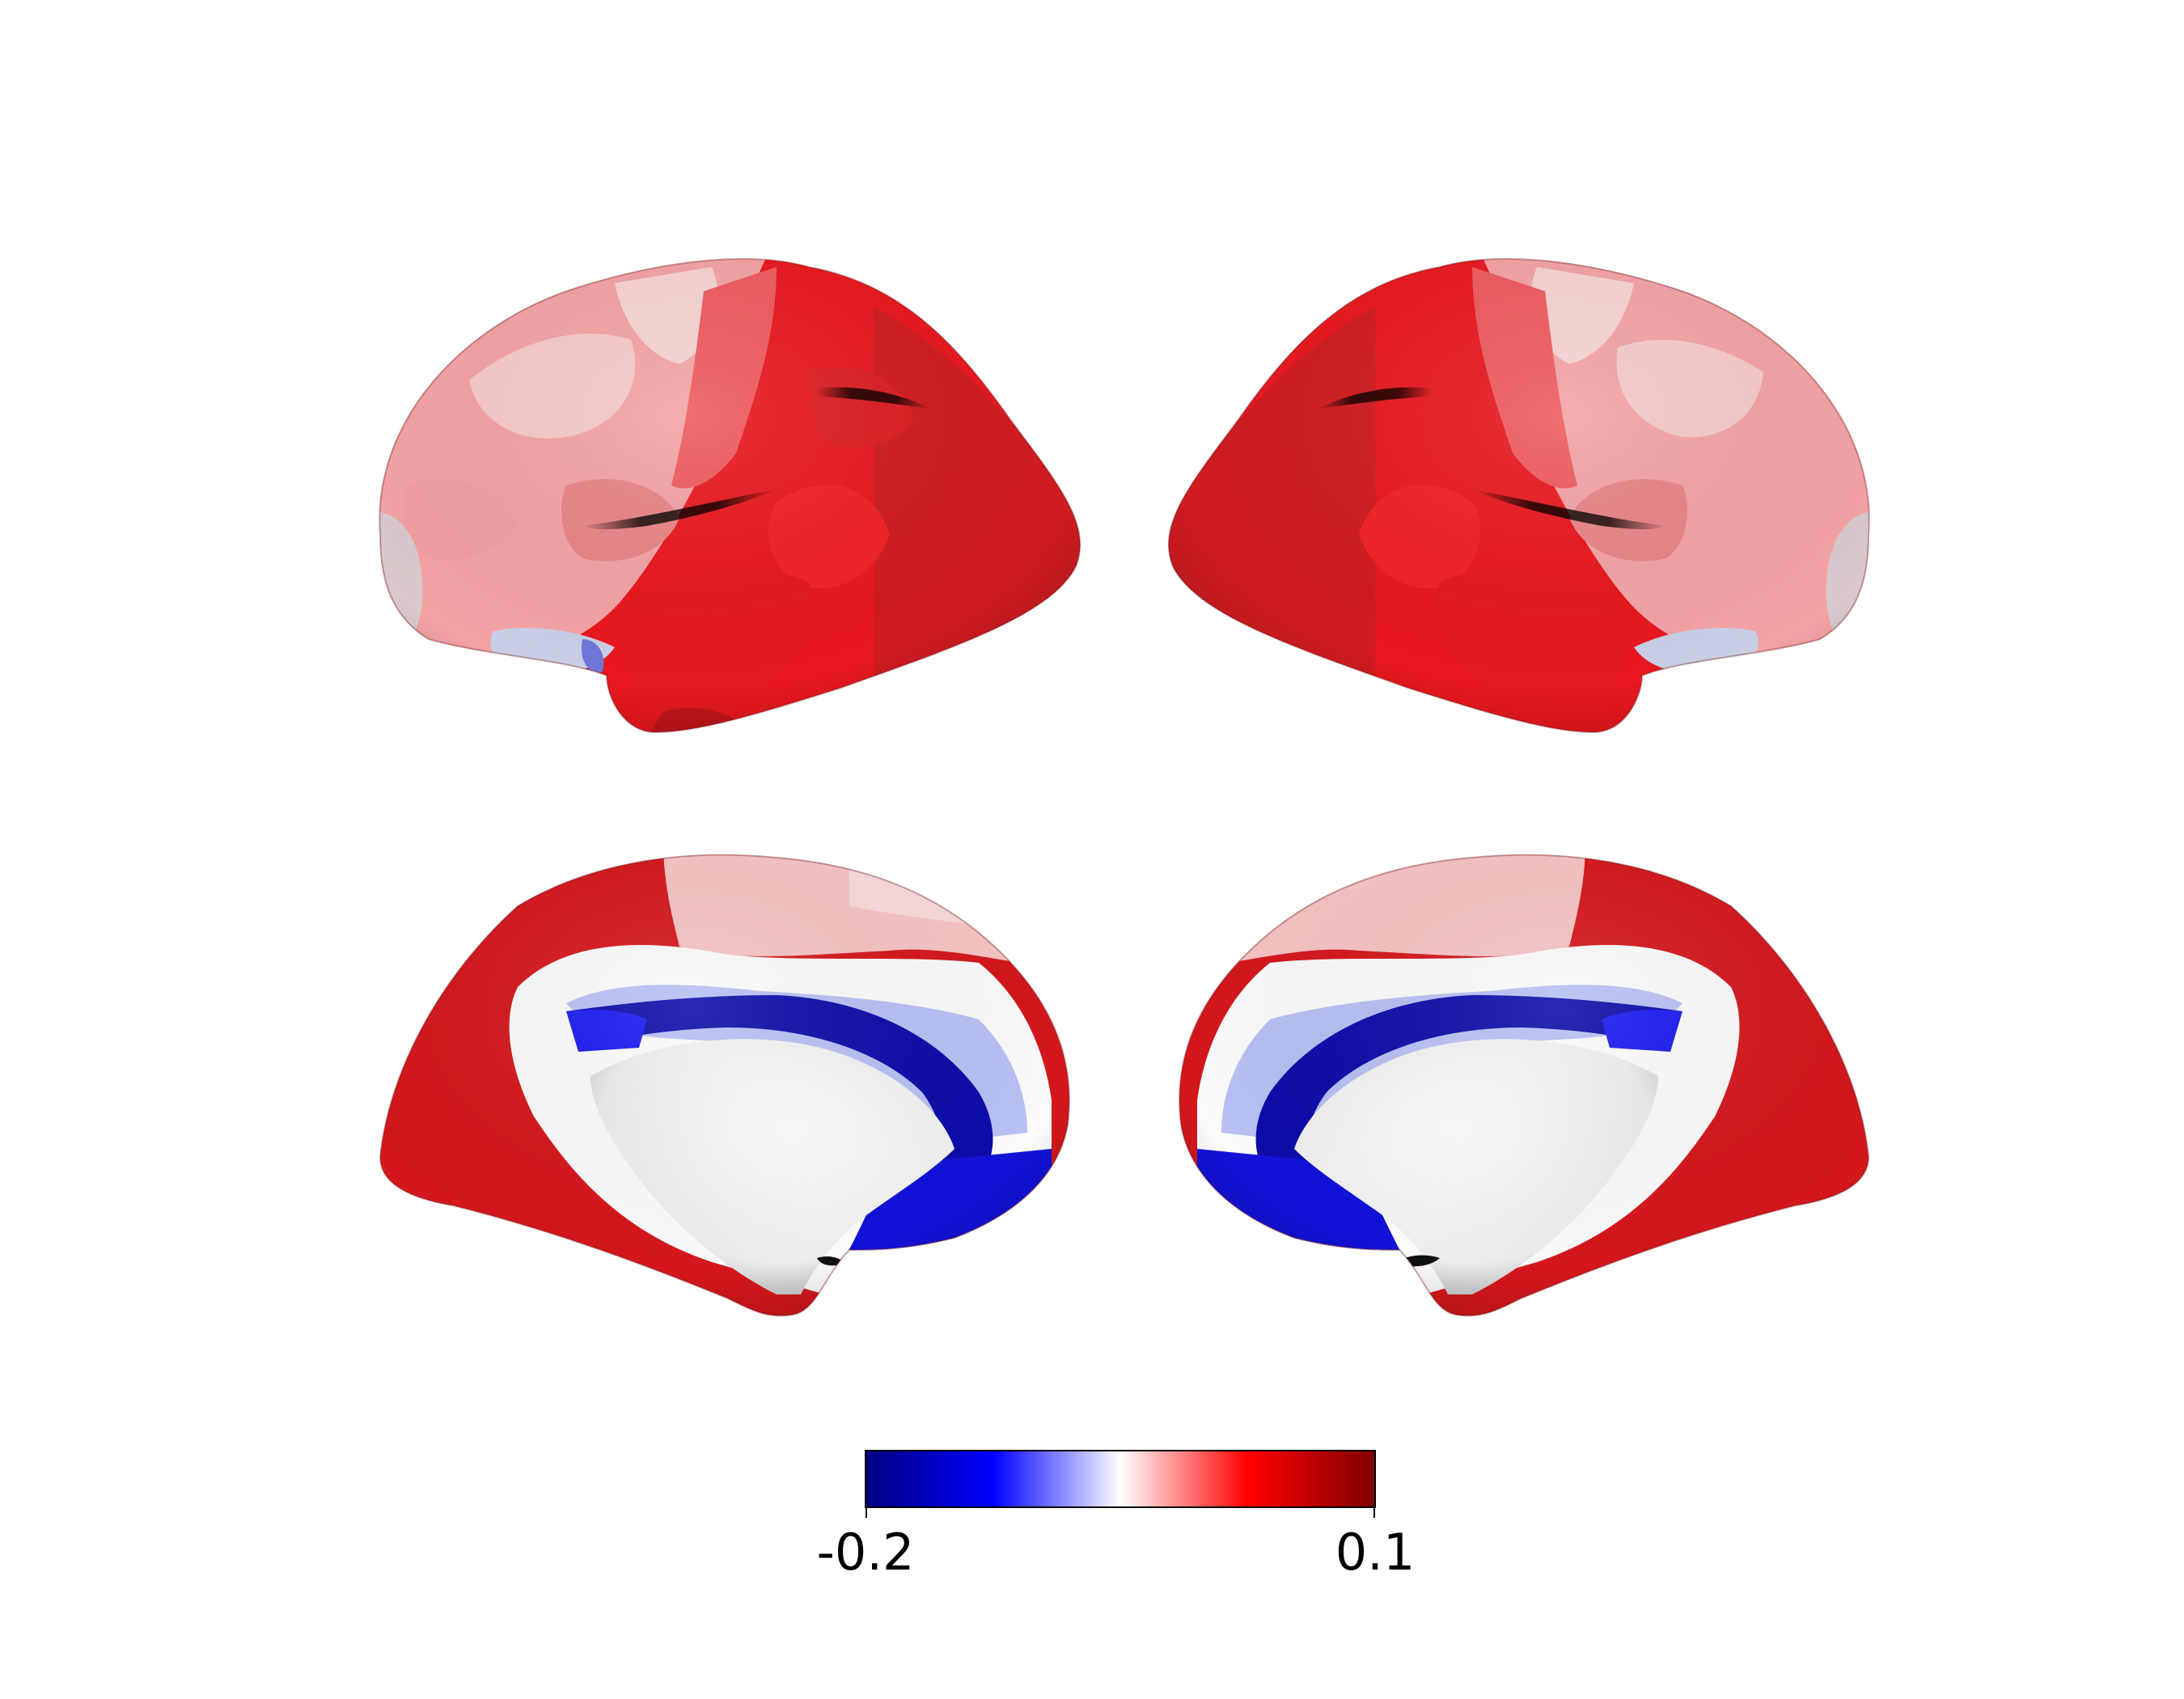  I want to click on colorbar, so click(1120, 1484).